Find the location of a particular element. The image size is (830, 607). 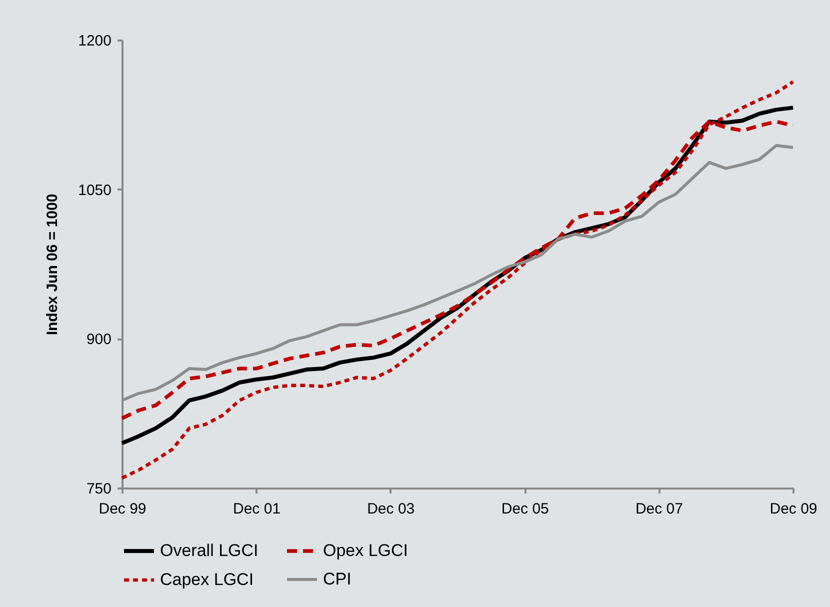

y-tick-label: 1050 is located at coordinates (95, 190).